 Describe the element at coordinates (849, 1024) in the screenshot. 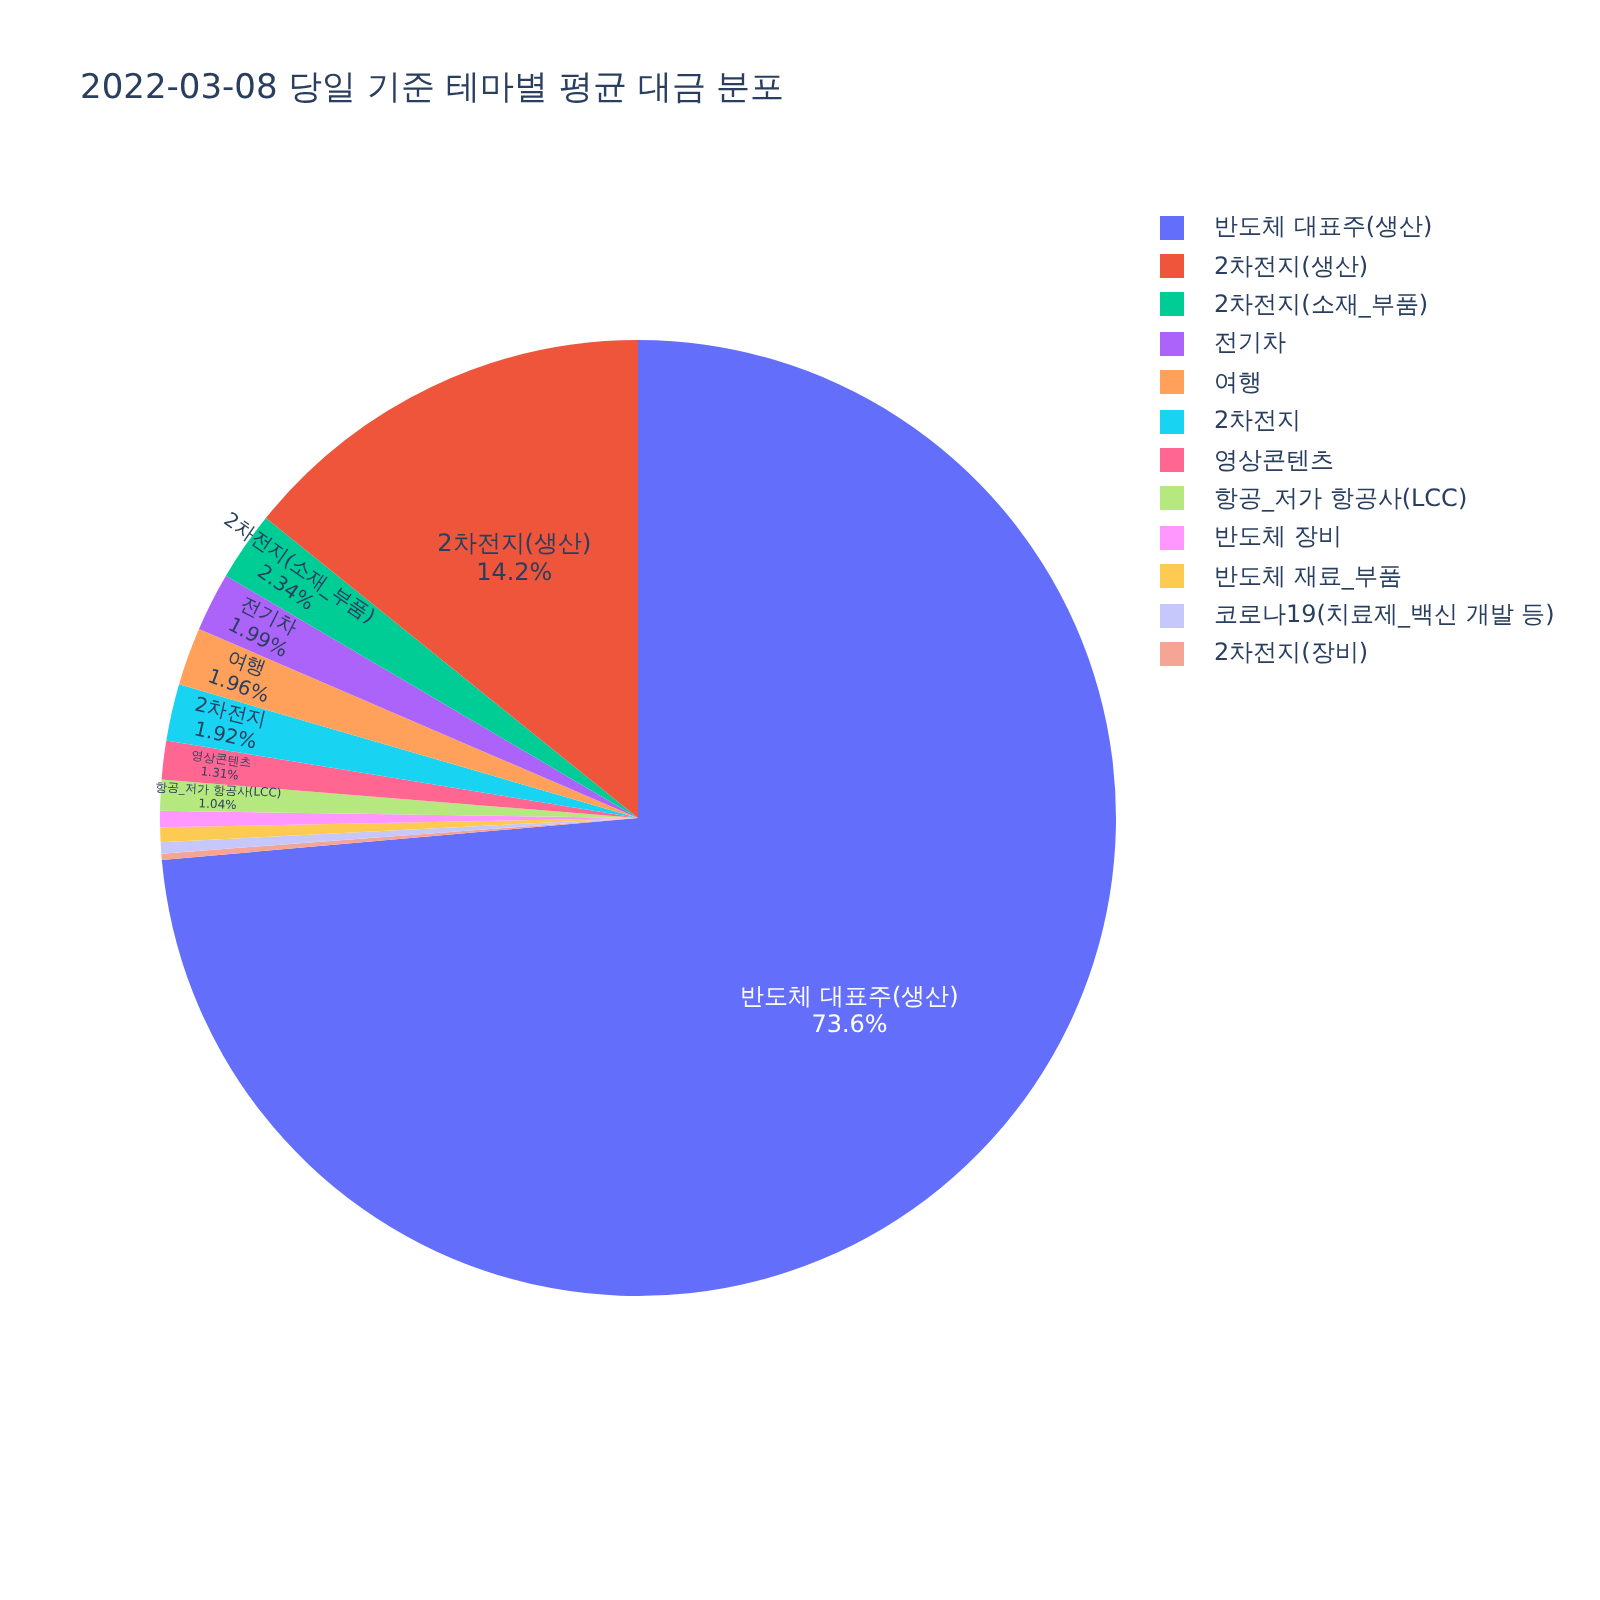

I see `data-label: 73.6%` at that location.